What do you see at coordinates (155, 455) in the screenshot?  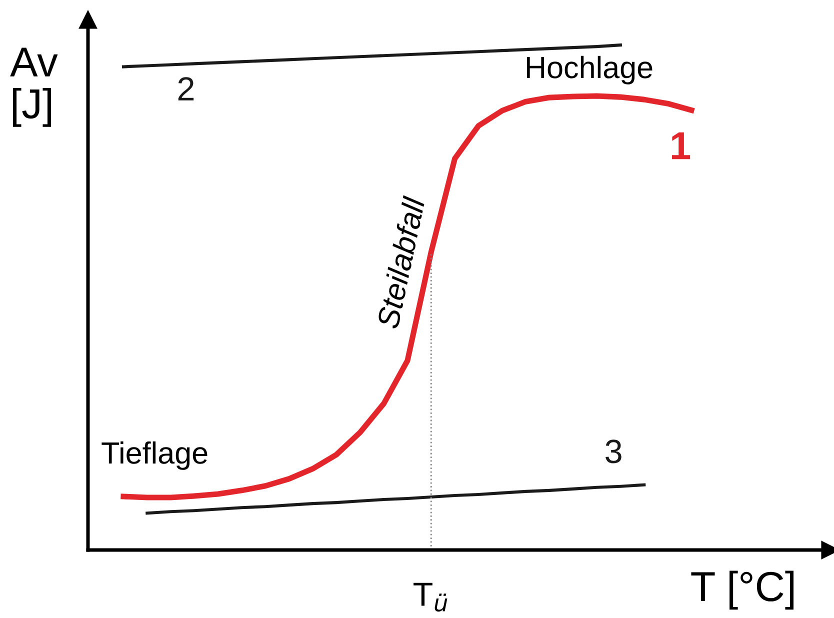 I see `annotation: Tieflage` at bounding box center [155, 455].